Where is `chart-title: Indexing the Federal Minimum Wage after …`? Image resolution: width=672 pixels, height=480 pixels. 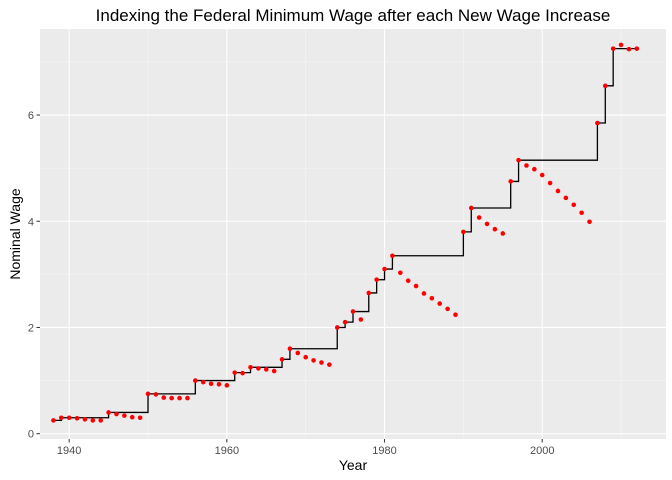 chart-title: Indexing the Federal Minimum Wage after … is located at coordinates (353, 15).